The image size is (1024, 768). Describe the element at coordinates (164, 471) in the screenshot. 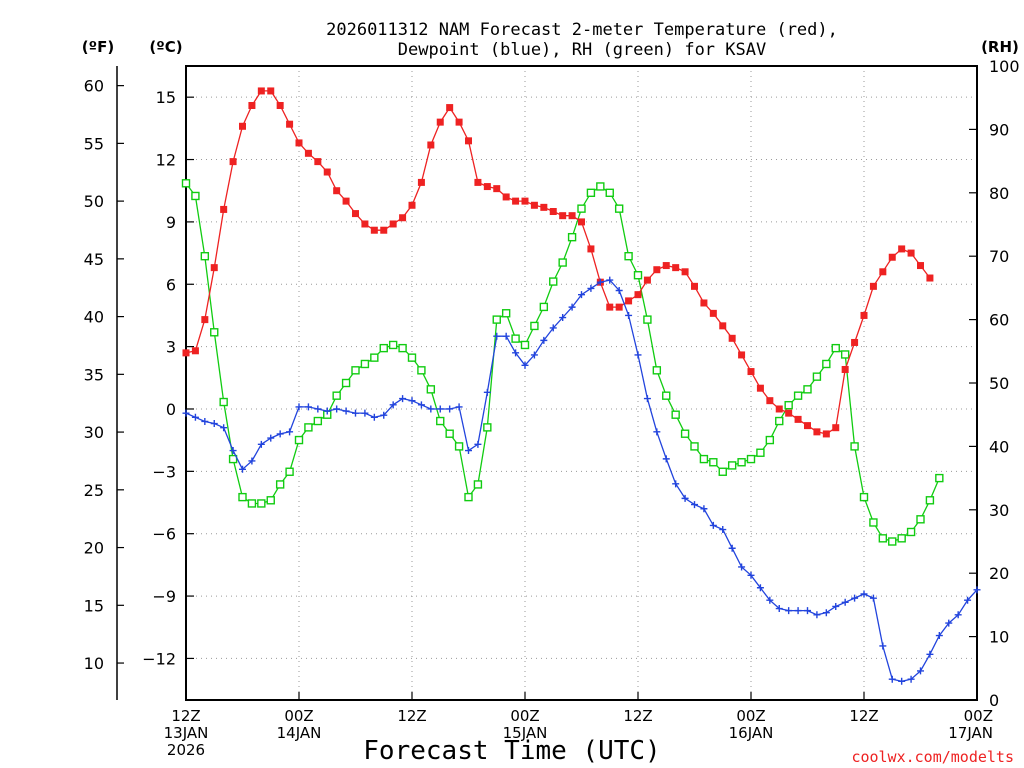

I see `c-tick-label-6: −3` at that location.